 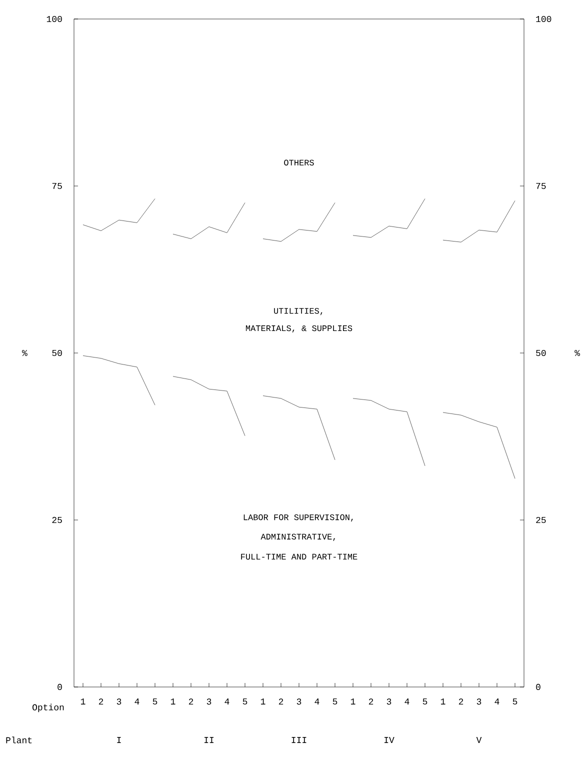 What do you see at coordinates (57, 520) in the screenshot?
I see `y-tick-label: 25` at bounding box center [57, 520].